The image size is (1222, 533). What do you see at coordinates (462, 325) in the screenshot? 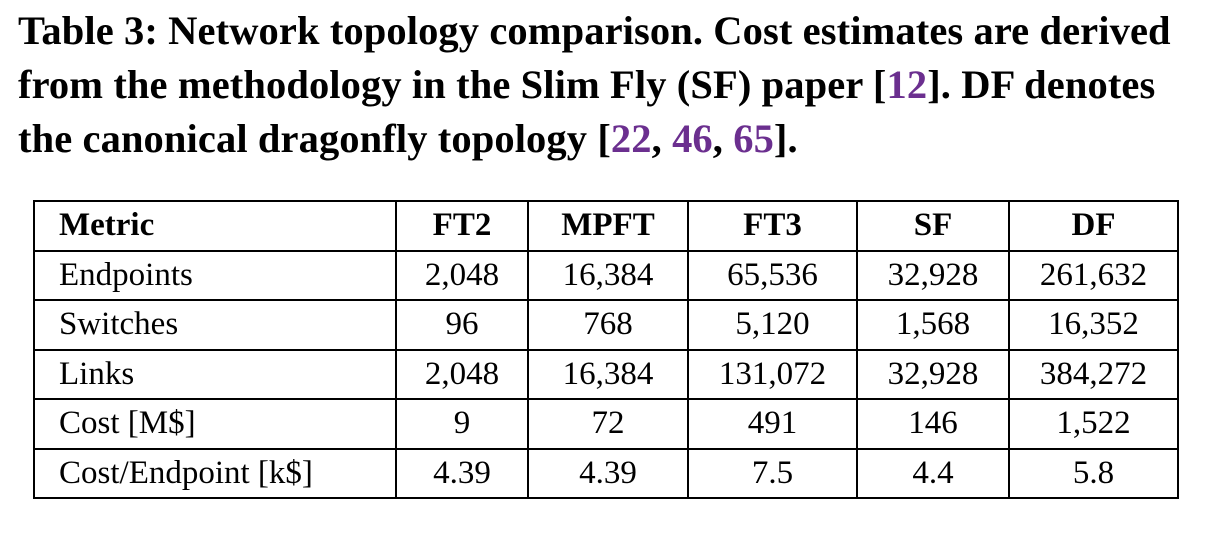
I see `table-cell: 96` at bounding box center [462, 325].